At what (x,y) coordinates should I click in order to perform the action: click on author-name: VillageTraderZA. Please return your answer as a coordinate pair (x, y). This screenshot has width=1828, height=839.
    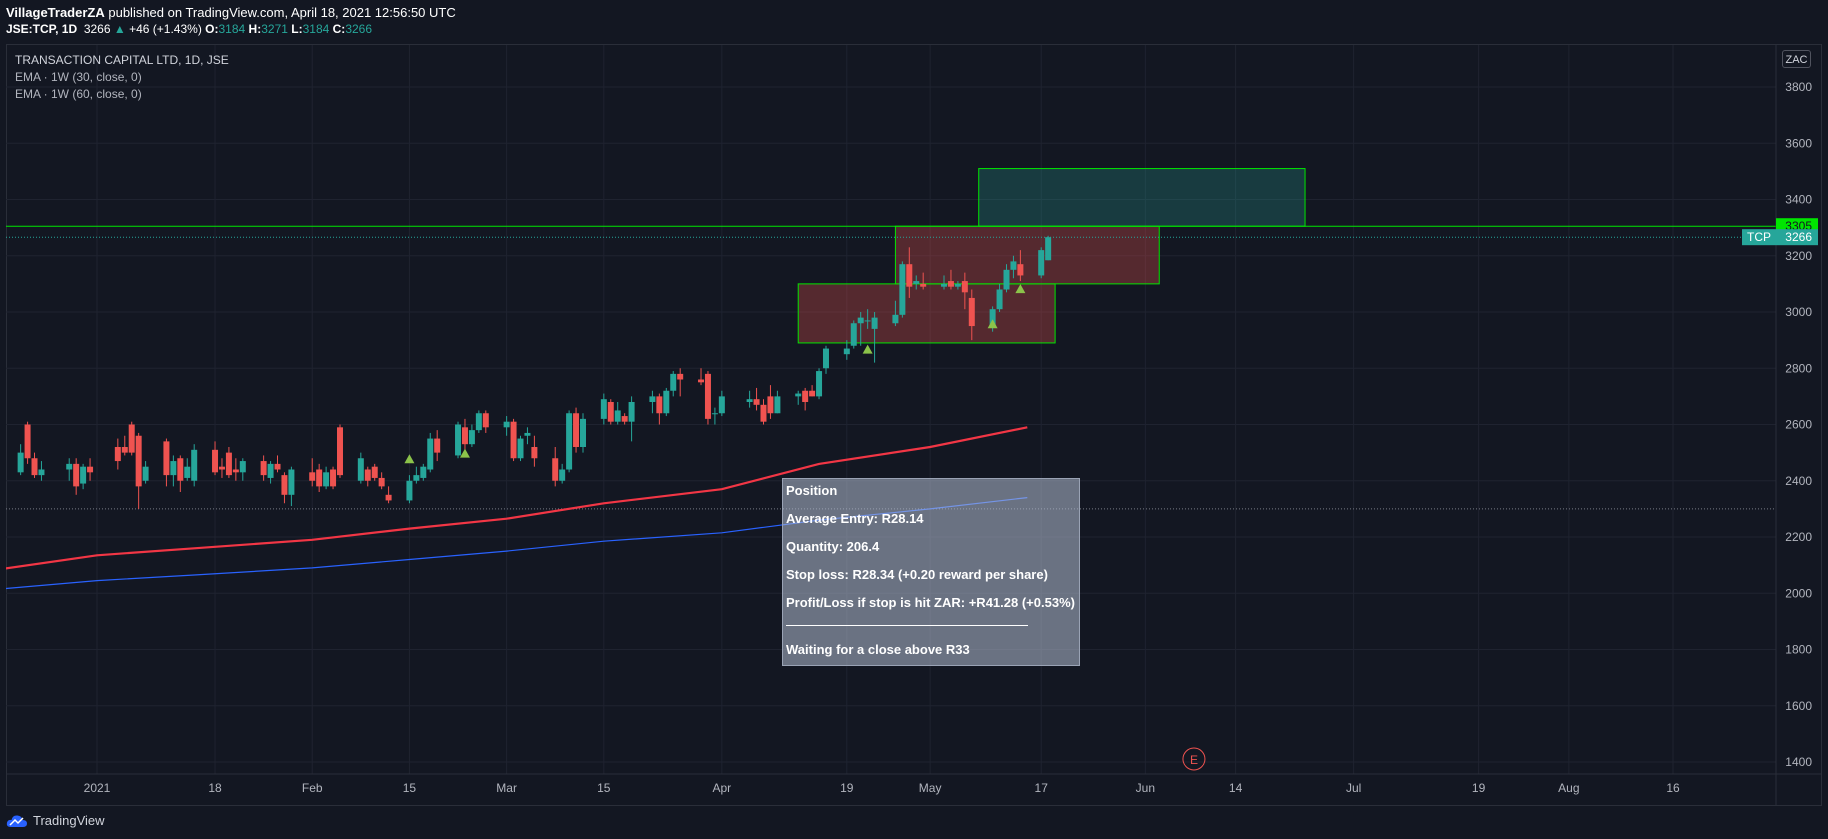
    Looking at the image, I should click on (55, 12).